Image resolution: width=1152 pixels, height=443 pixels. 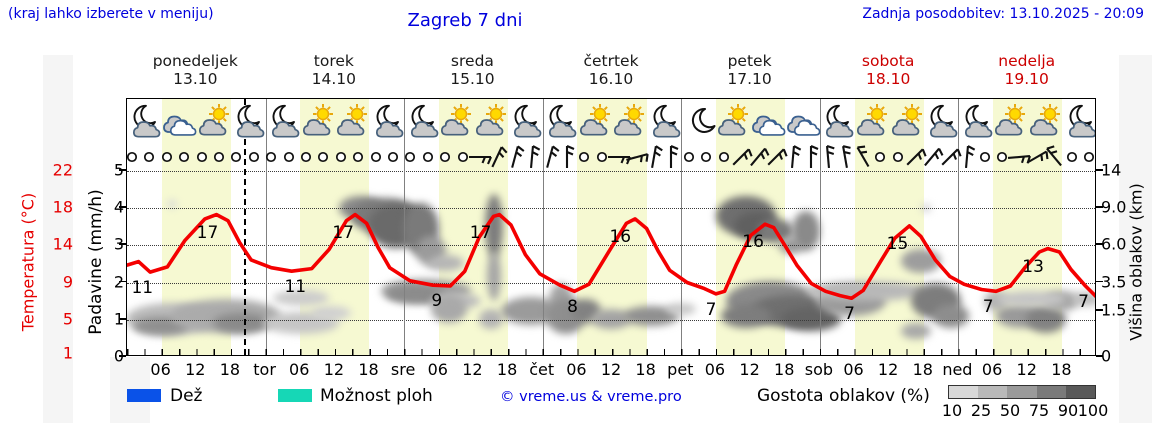 What do you see at coordinates (207, 232) in the screenshot?
I see `temperature-value-label: 17` at bounding box center [207, 232].